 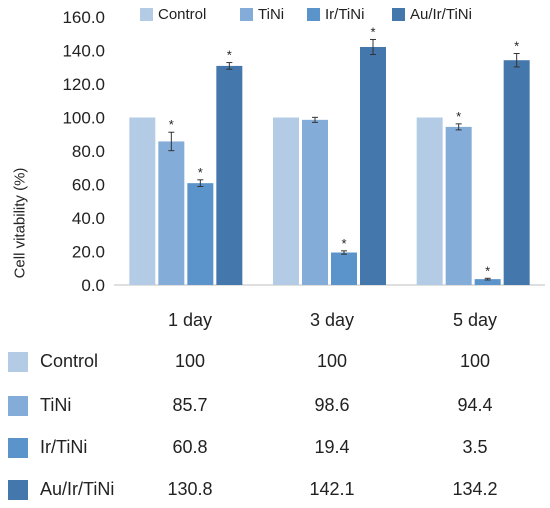 I want to click on table-cell: 85.7, so click(x=190, y=405).